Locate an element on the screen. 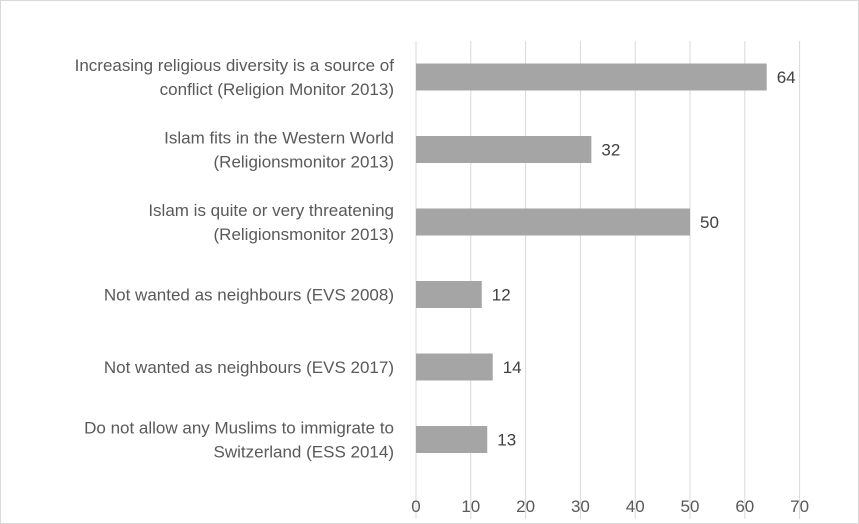 This screenshot has width=859, height=524. category-label-2-line-1: Islam fits in the Western World is located at coordinates (279, 138).